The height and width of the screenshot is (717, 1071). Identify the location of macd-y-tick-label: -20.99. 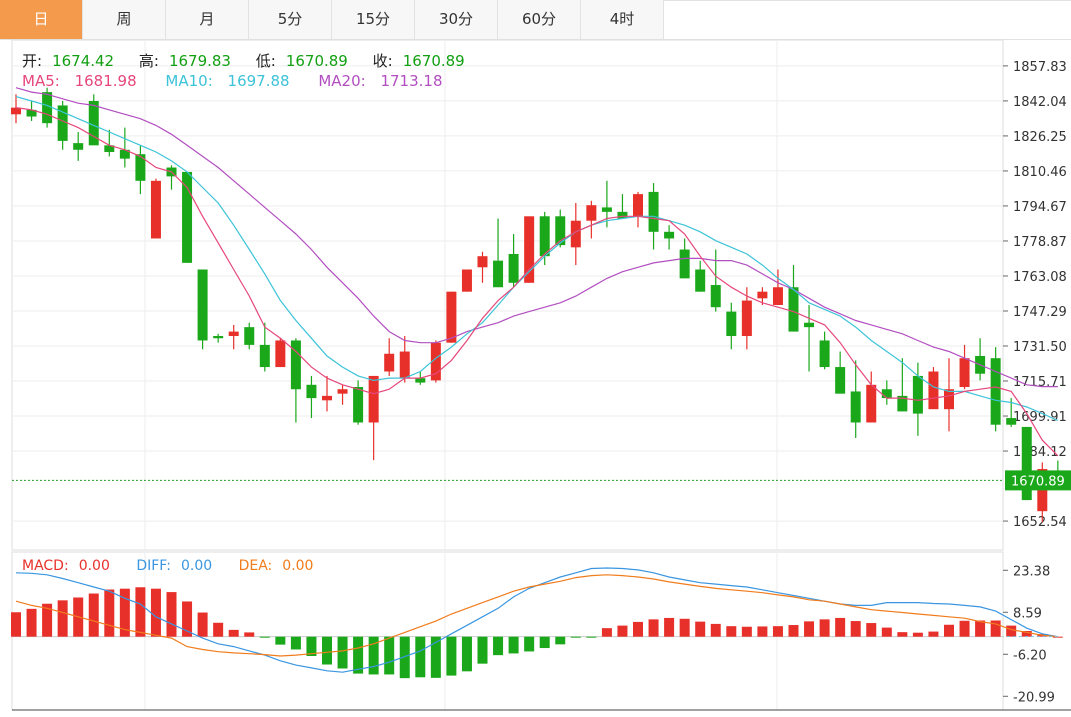
(1034, 697).